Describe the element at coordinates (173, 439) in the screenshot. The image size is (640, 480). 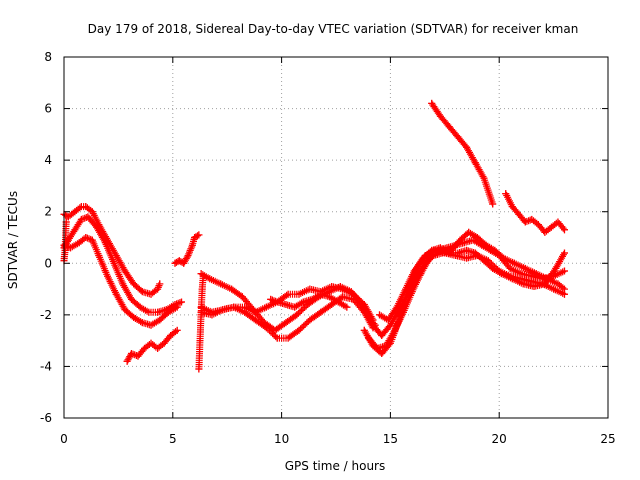
I see `x-tick-label: 5` at that location.